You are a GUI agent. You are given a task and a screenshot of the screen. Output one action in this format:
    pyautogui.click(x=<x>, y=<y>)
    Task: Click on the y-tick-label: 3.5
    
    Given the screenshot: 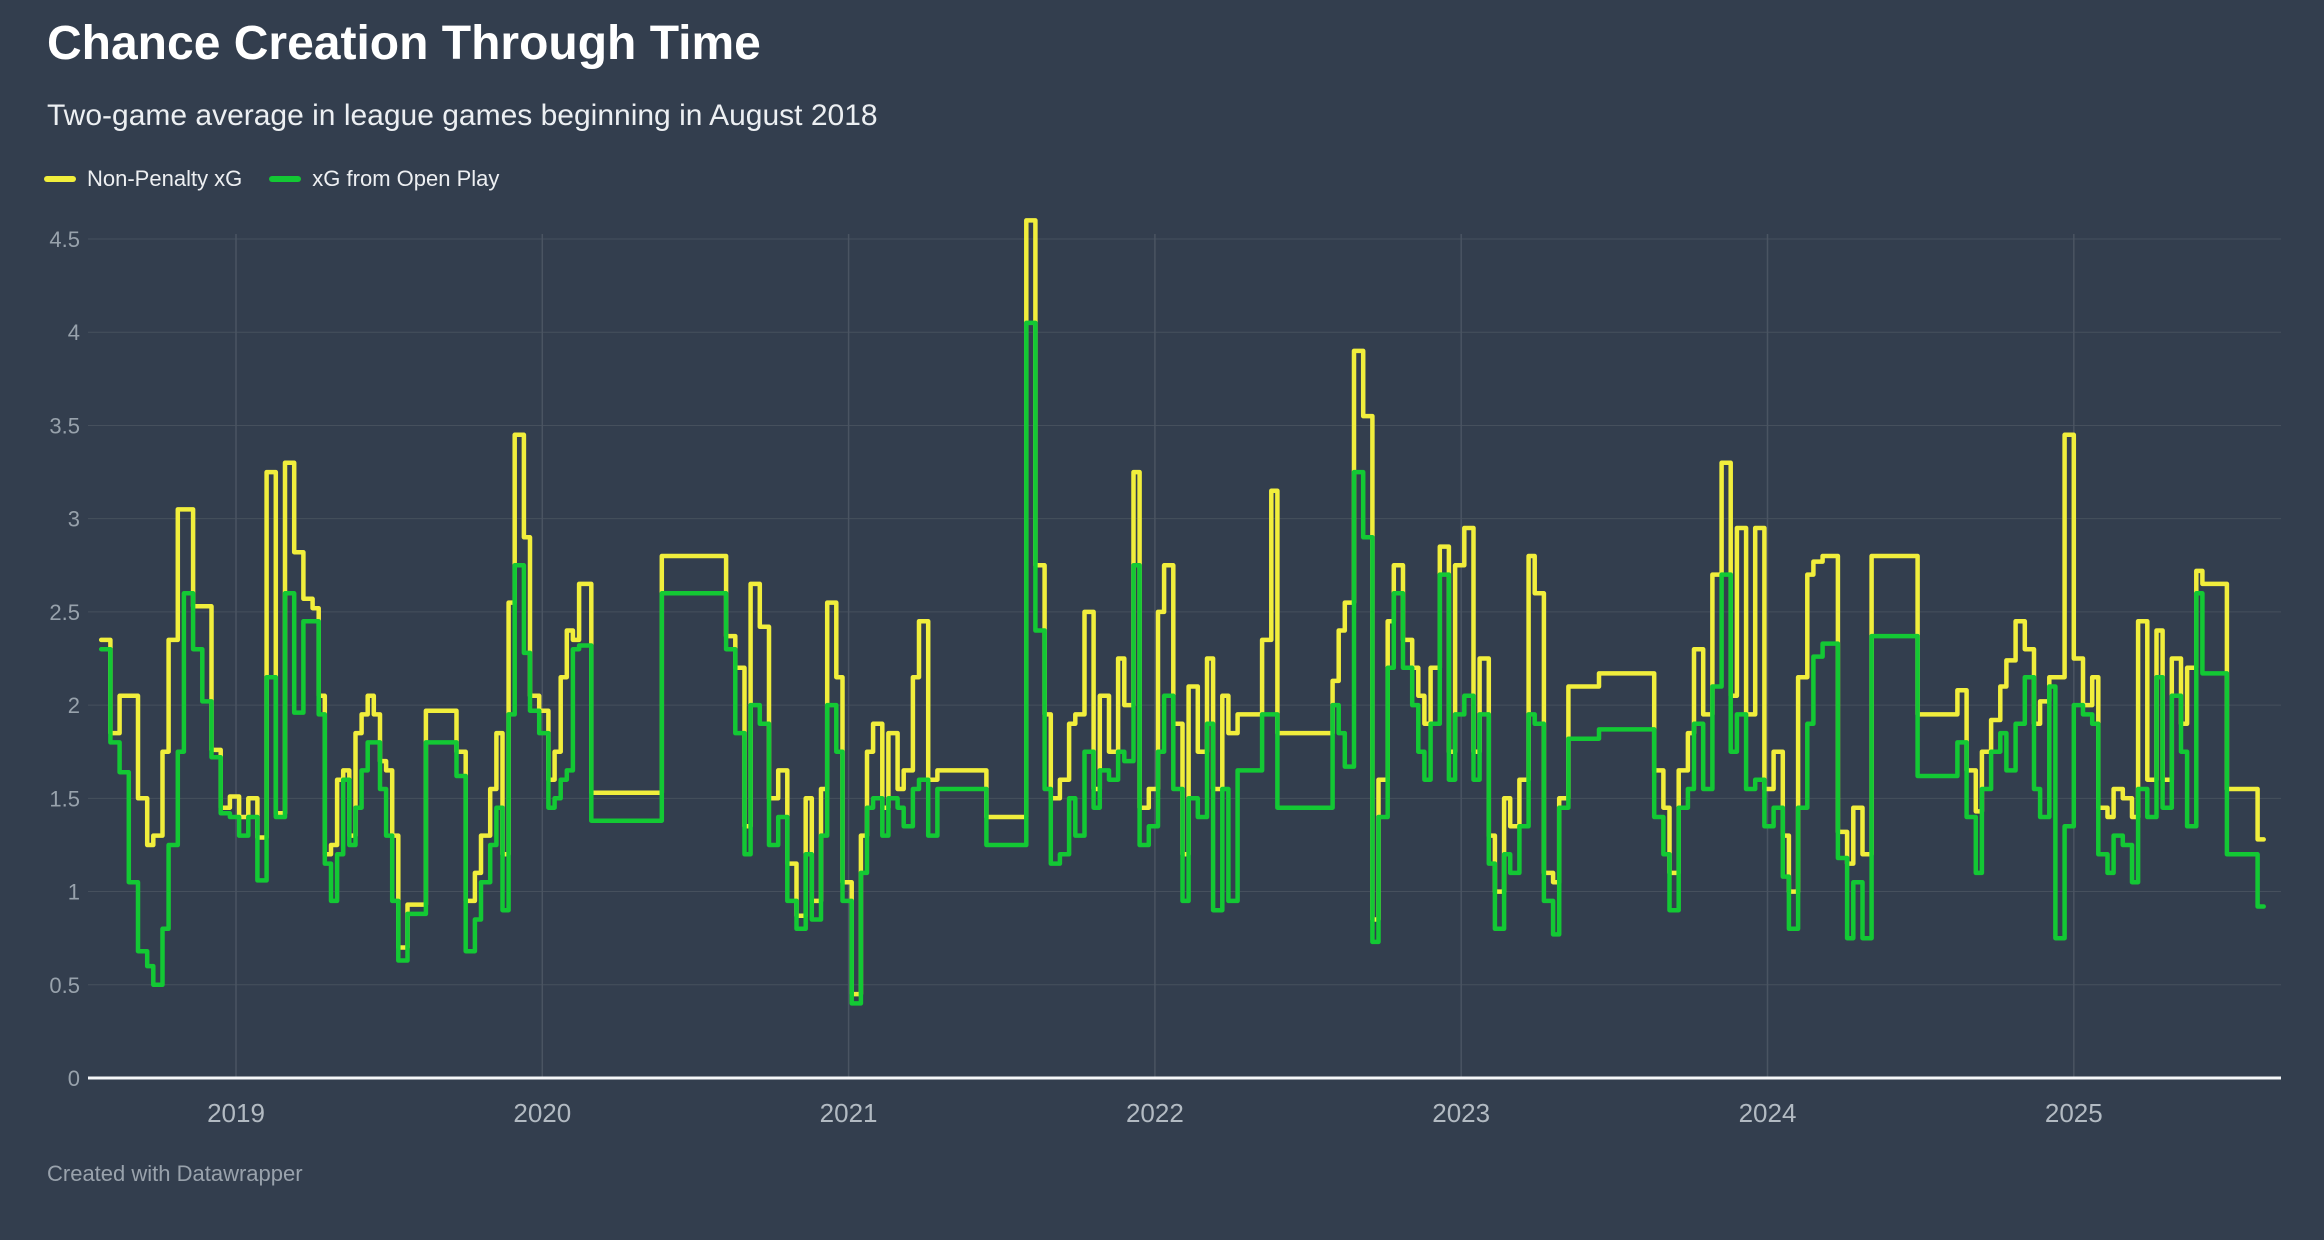 What is the action you would take?
    pyautogui.click(x=64, y=425)
    